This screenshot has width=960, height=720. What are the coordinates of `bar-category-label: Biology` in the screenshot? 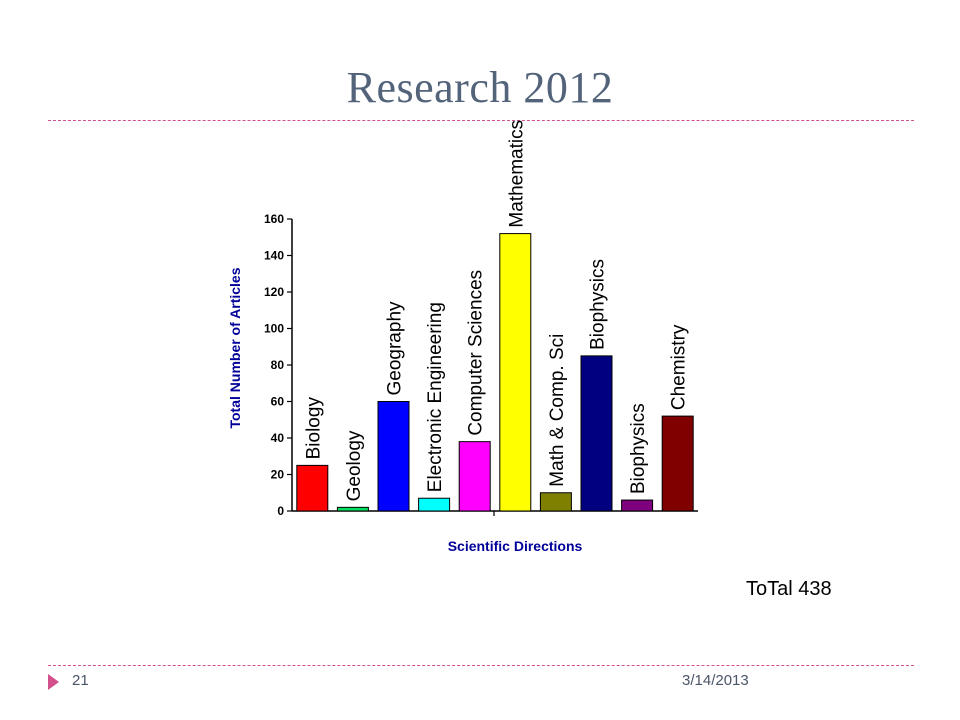 It's located at (313, 428).